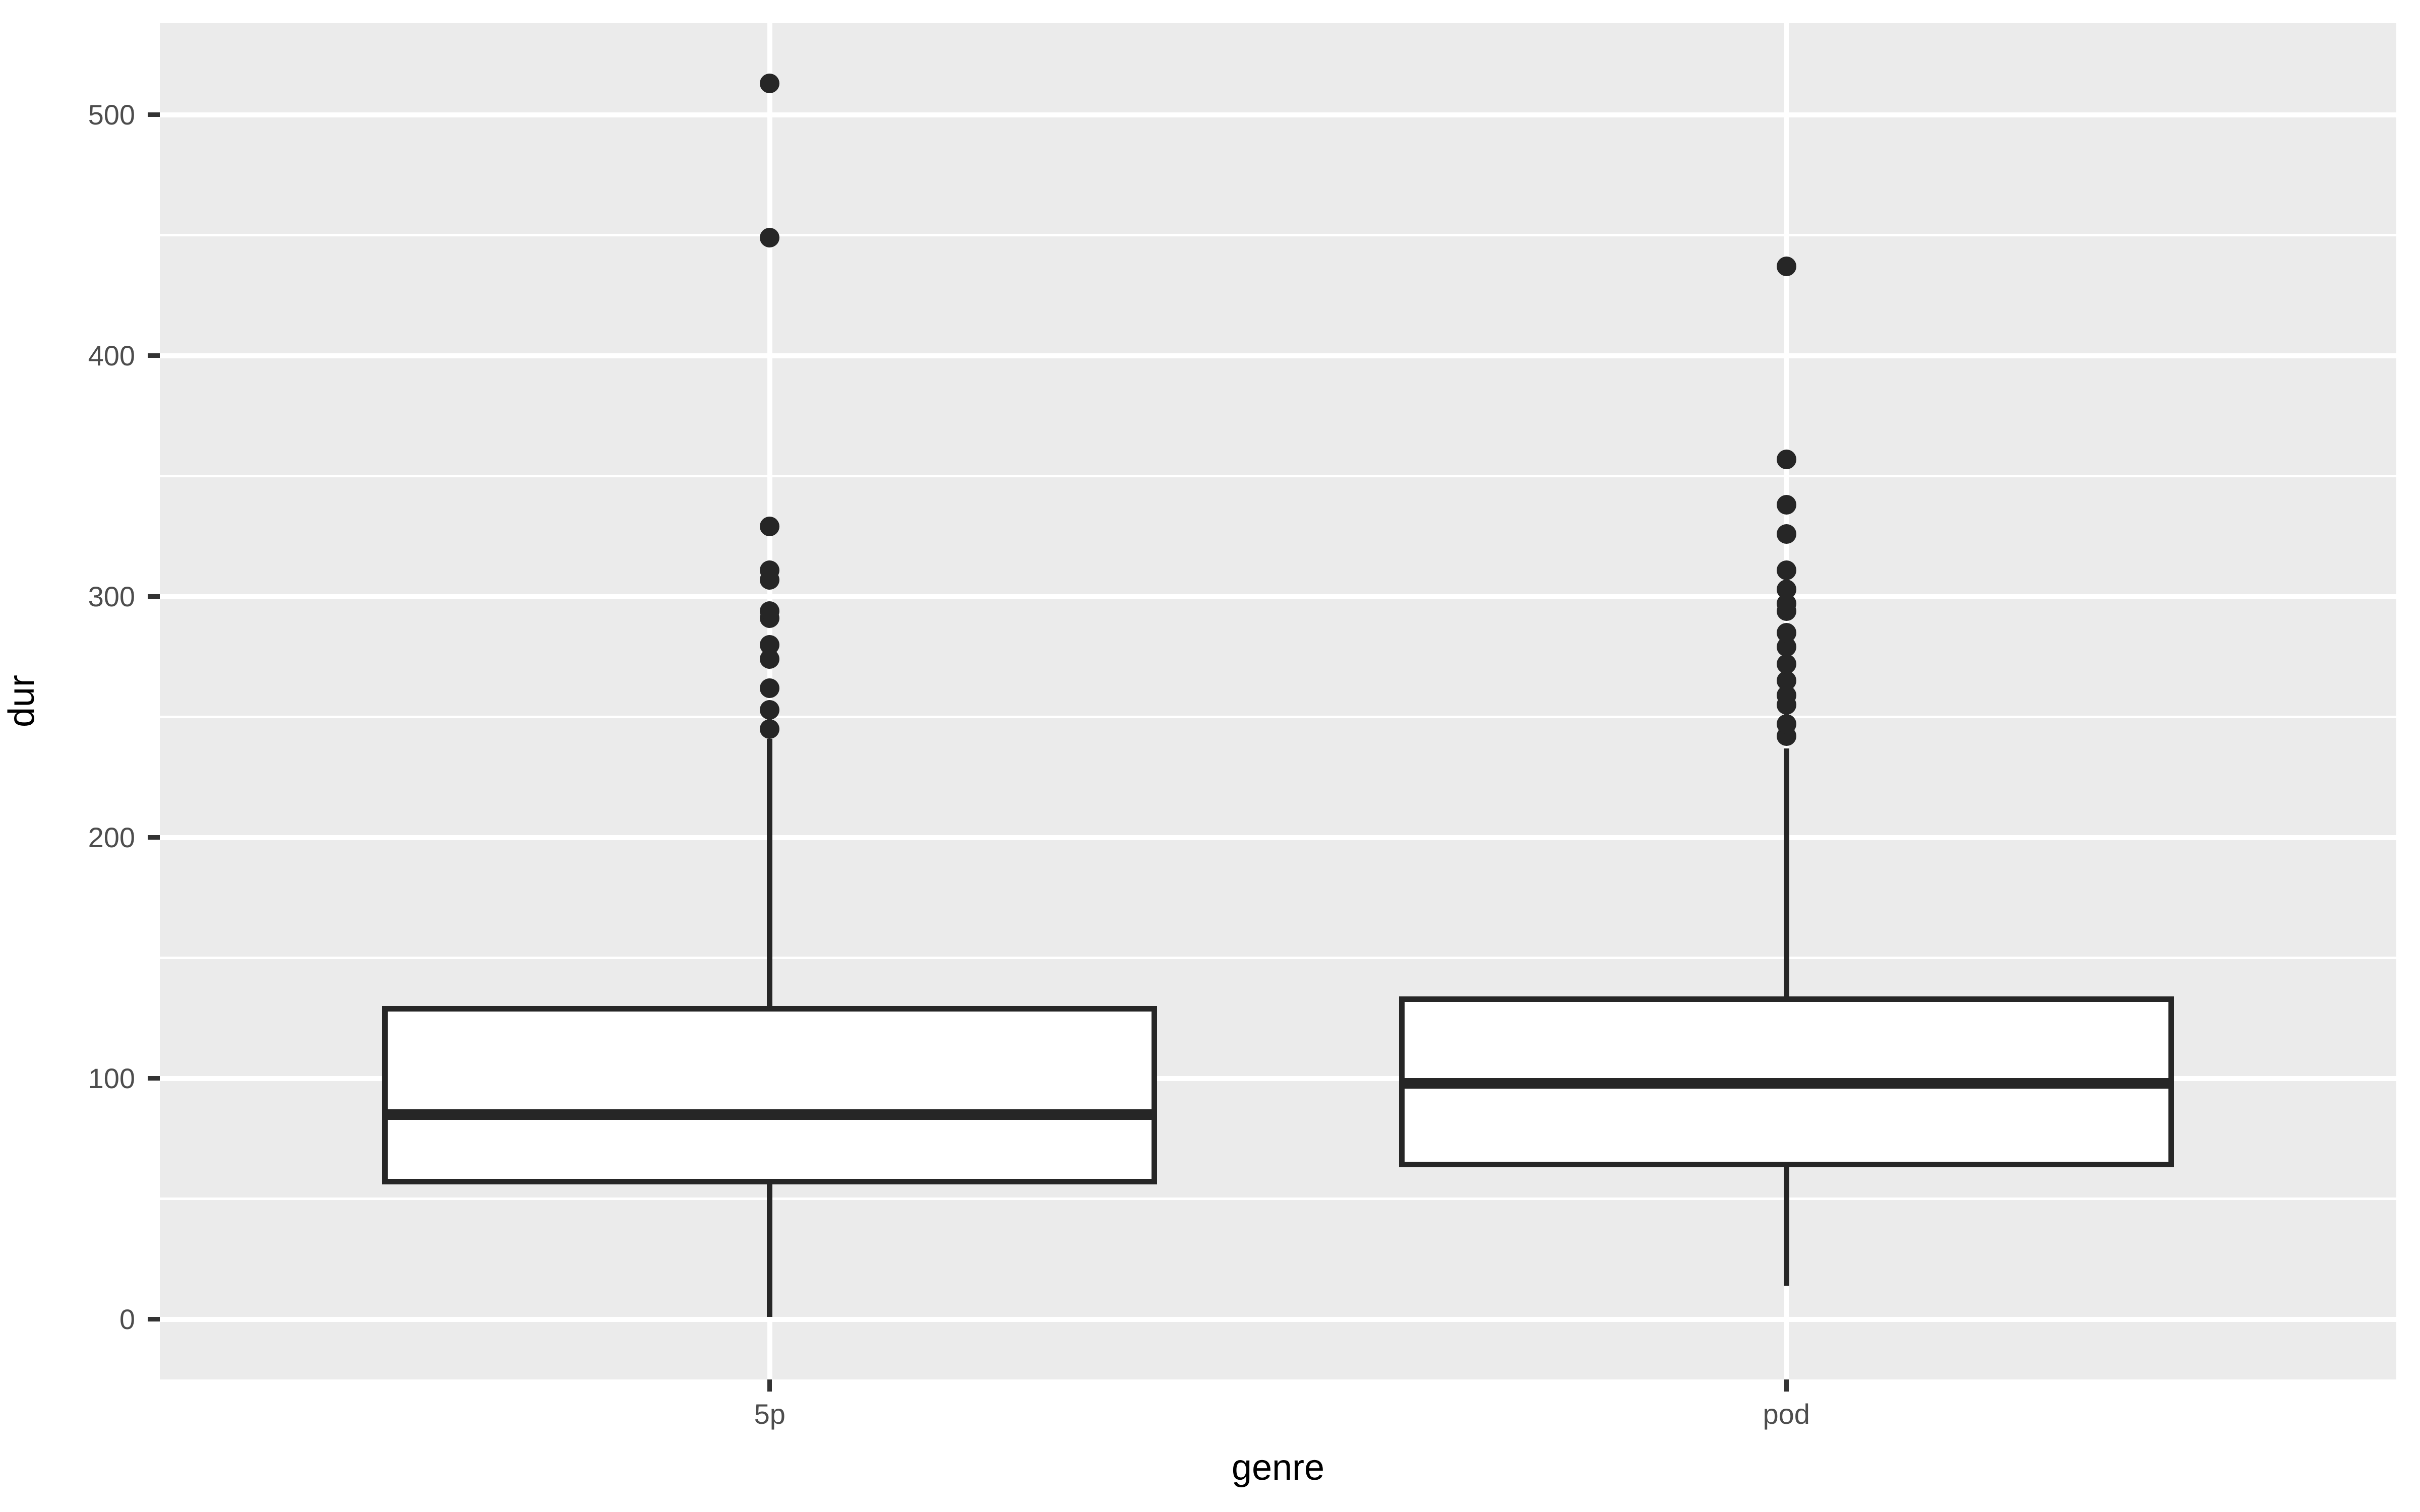 The image size is (2420, 1512). Describe the element at coordinates (111, 596) in the screenshot. I see `y-tick-label: 300` at that location.